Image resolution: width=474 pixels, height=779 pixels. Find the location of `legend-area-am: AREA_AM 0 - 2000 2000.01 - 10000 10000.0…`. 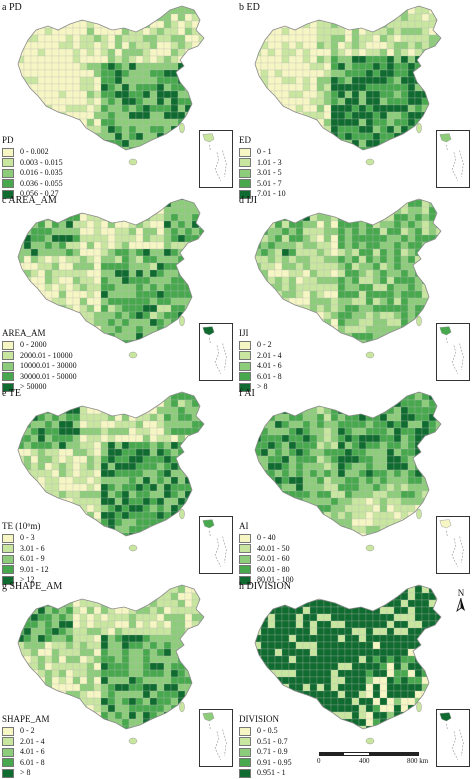

legend-area-am: AREA_AM 0 - 2000 2000.01 - 10000 10000.0… is located at coordinates (39, 360).